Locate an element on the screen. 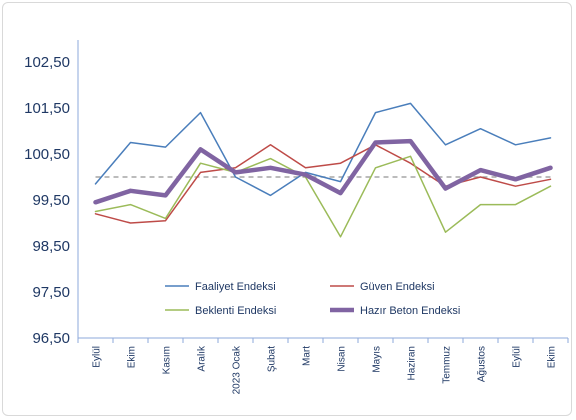  y-tick-label: 98,50 is located at coordinates (51, 246).